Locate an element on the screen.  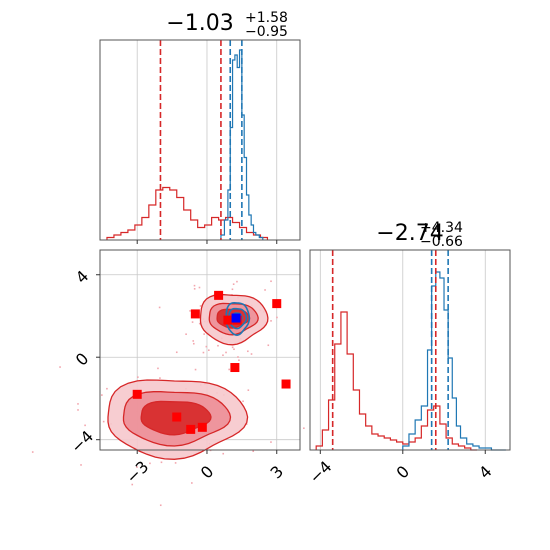
y-tick-label: −4 is located at coordinates (82, 442).